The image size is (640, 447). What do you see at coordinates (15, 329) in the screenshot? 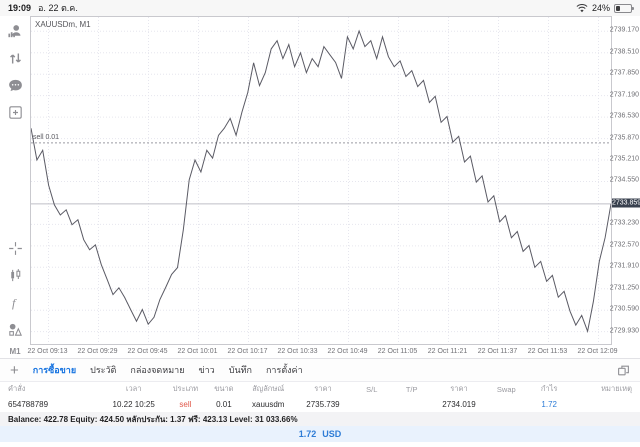
I see `objects-icon` at bounding box center [15, 329].